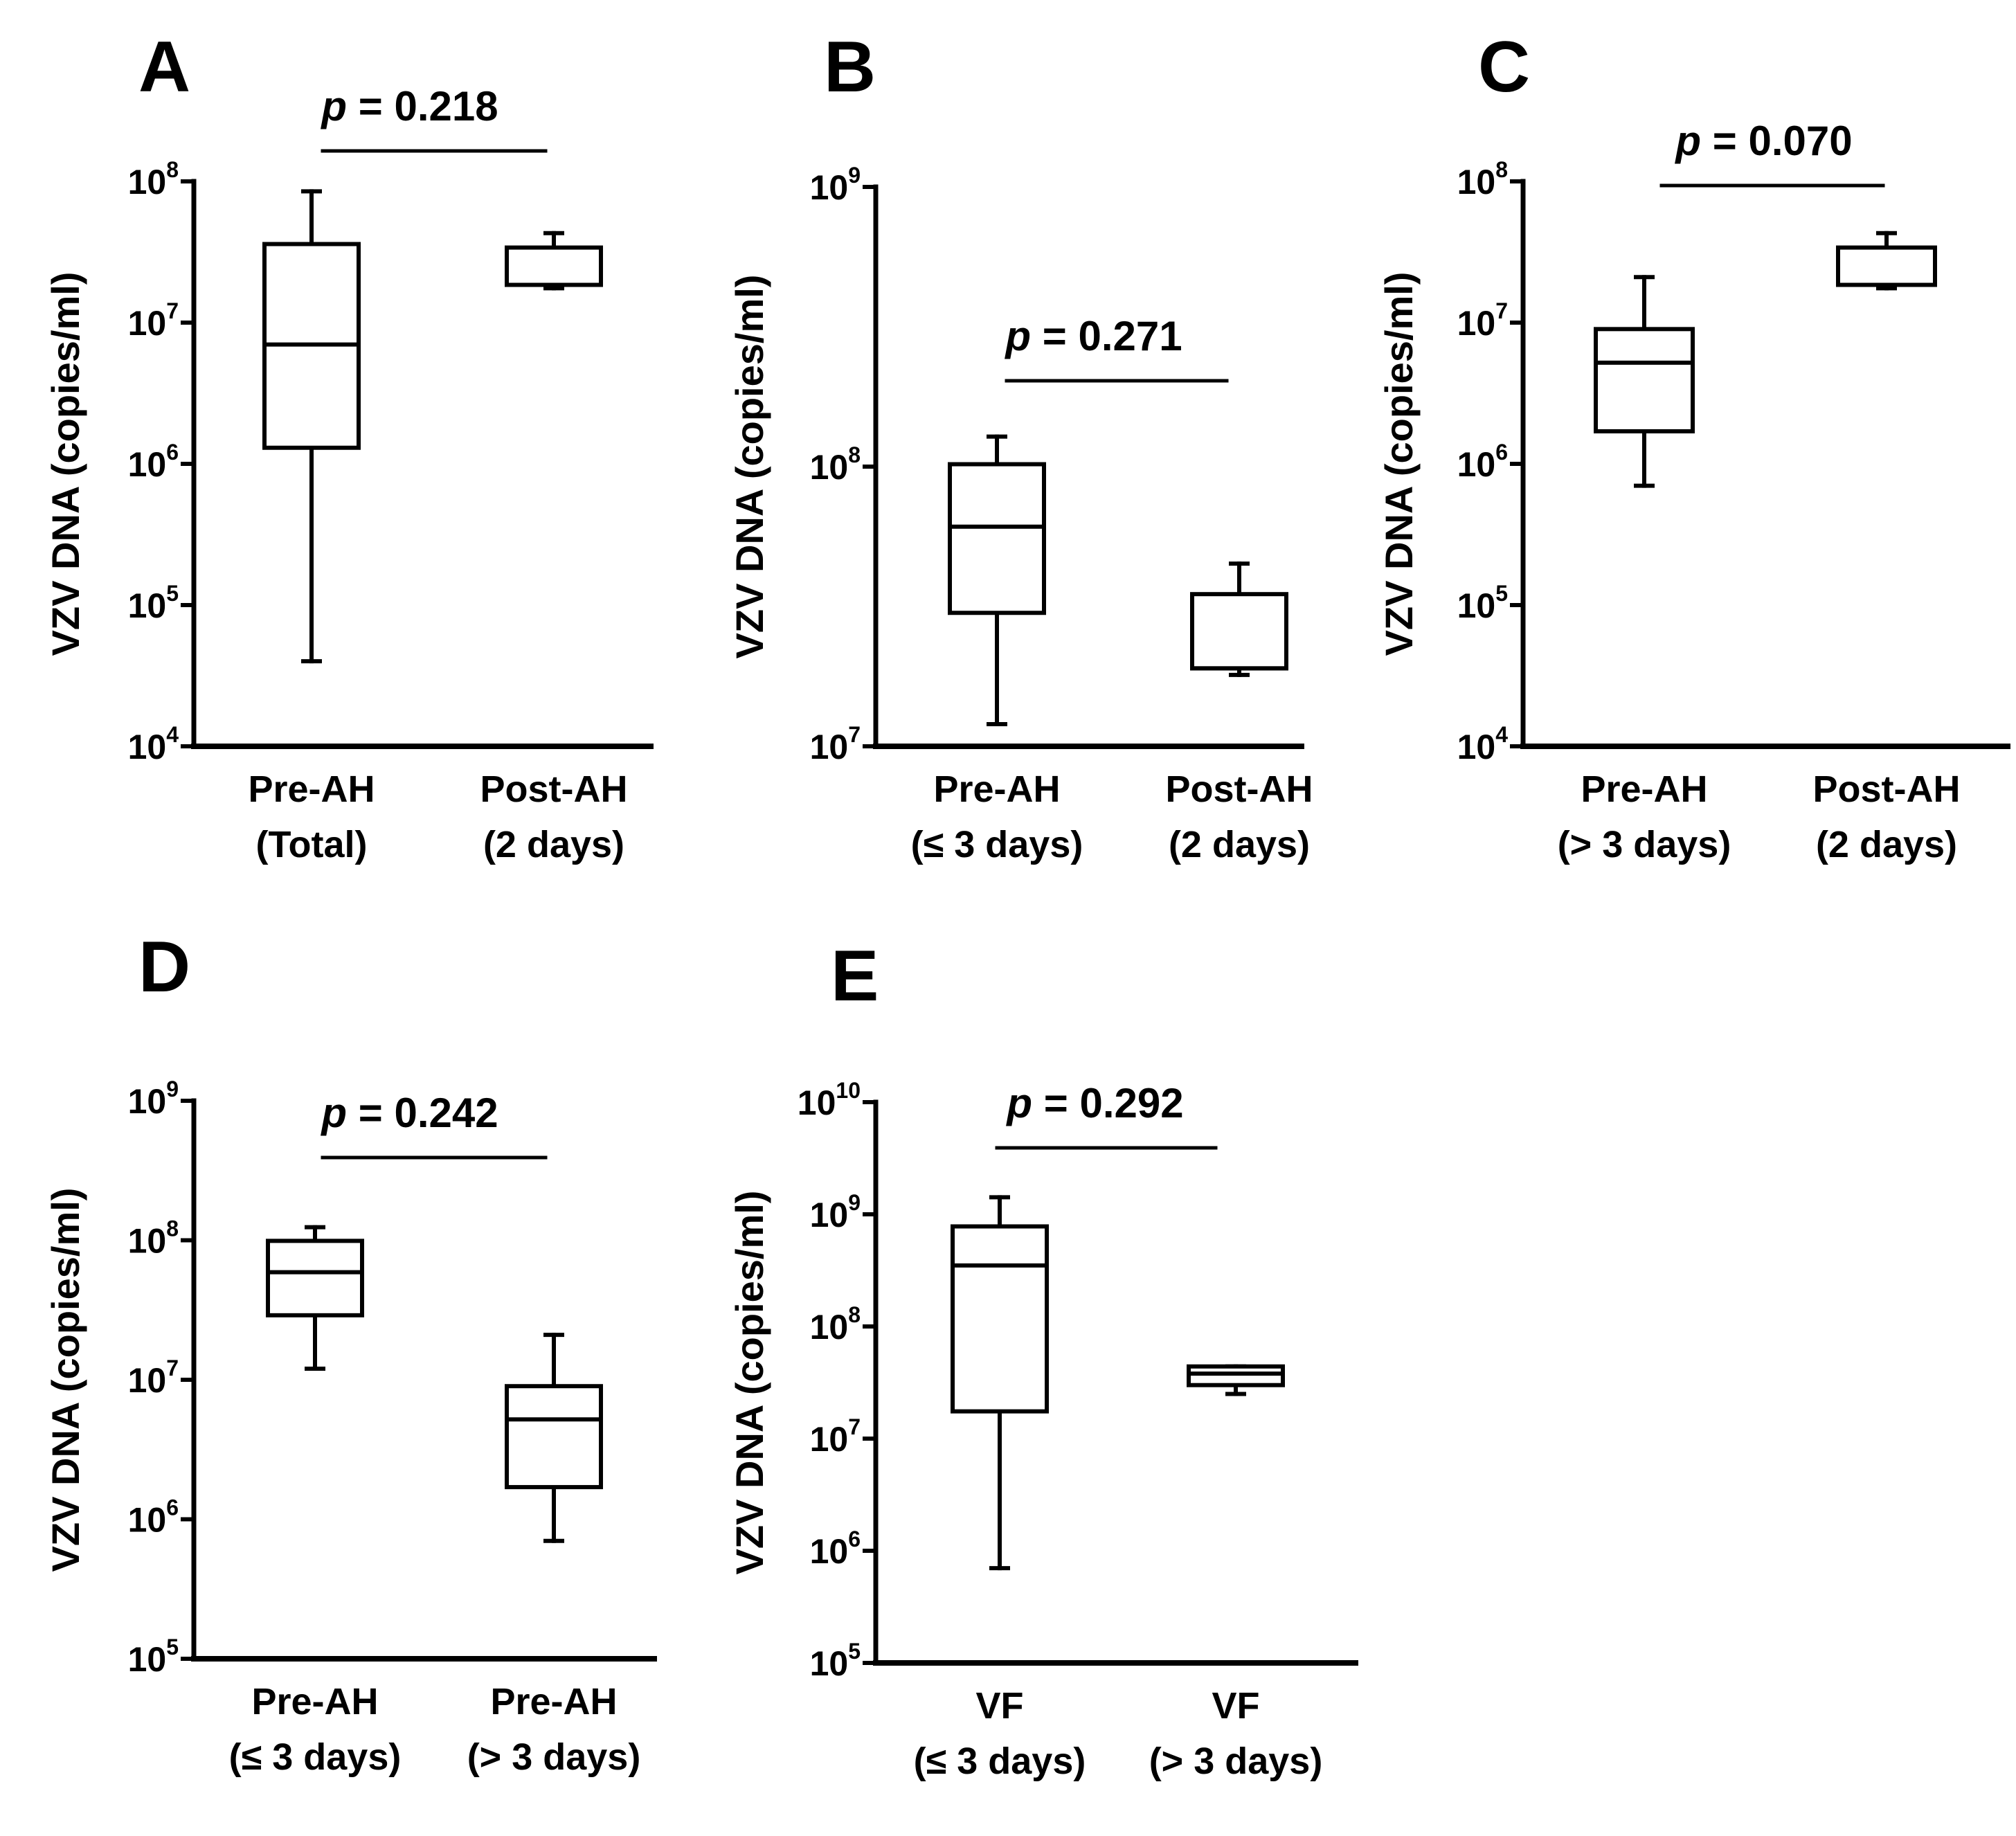 The width and height of the screenshot is (2016, 1836). I want to click on panel-b-ytick-label-8: 10⁸, so click(835, 464).